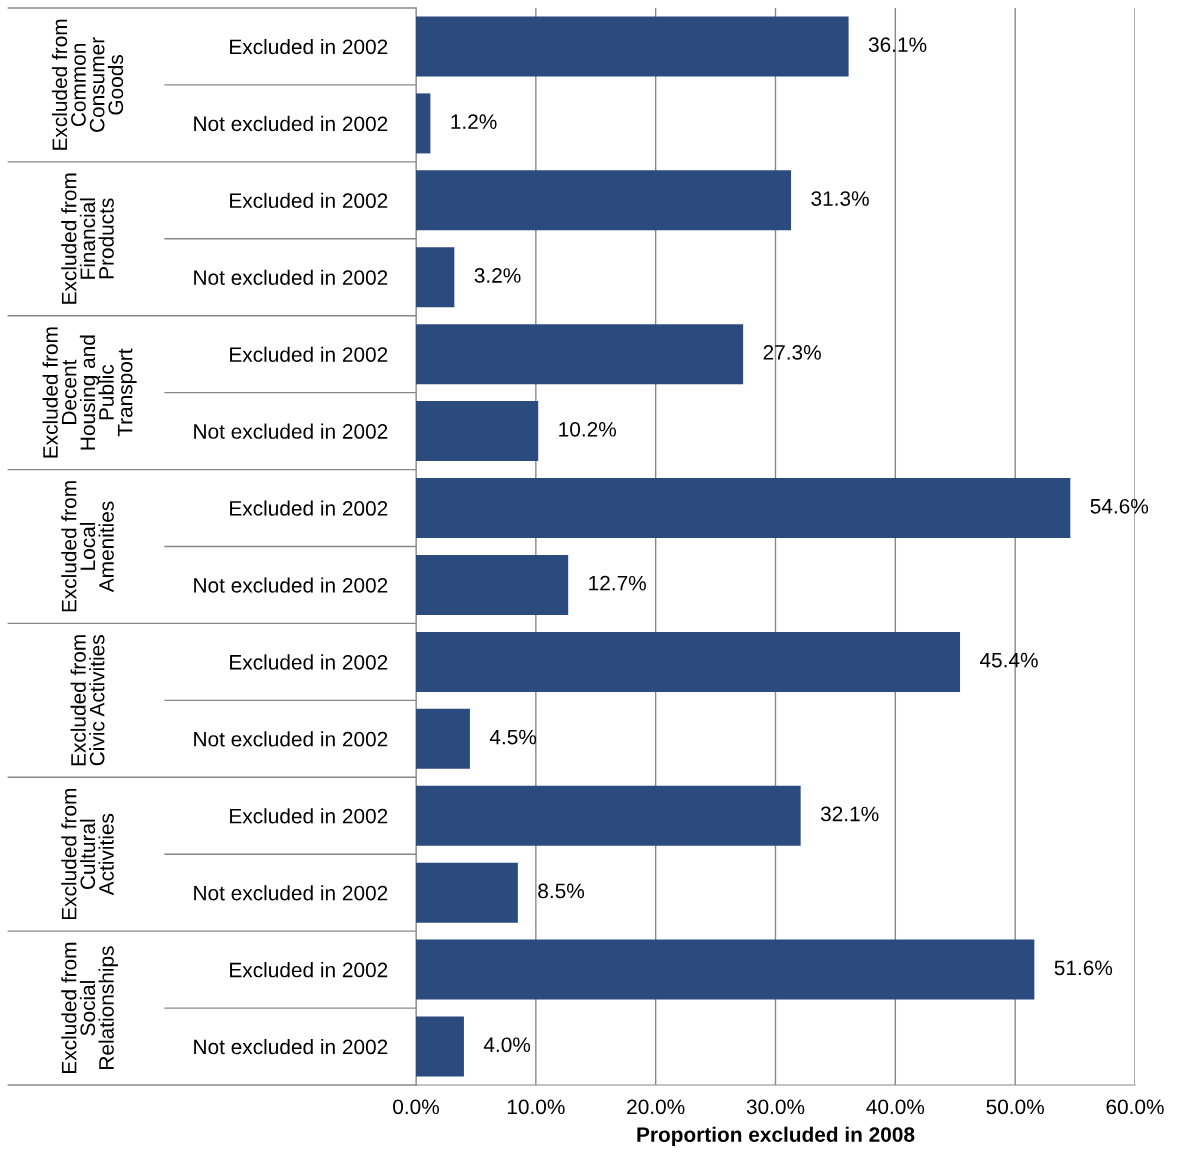 This screenshot has height=1165, width=1178. Describe the element at coordinates (588, 429) in the screenshot. I see `data-label: 10.2%` at that location.